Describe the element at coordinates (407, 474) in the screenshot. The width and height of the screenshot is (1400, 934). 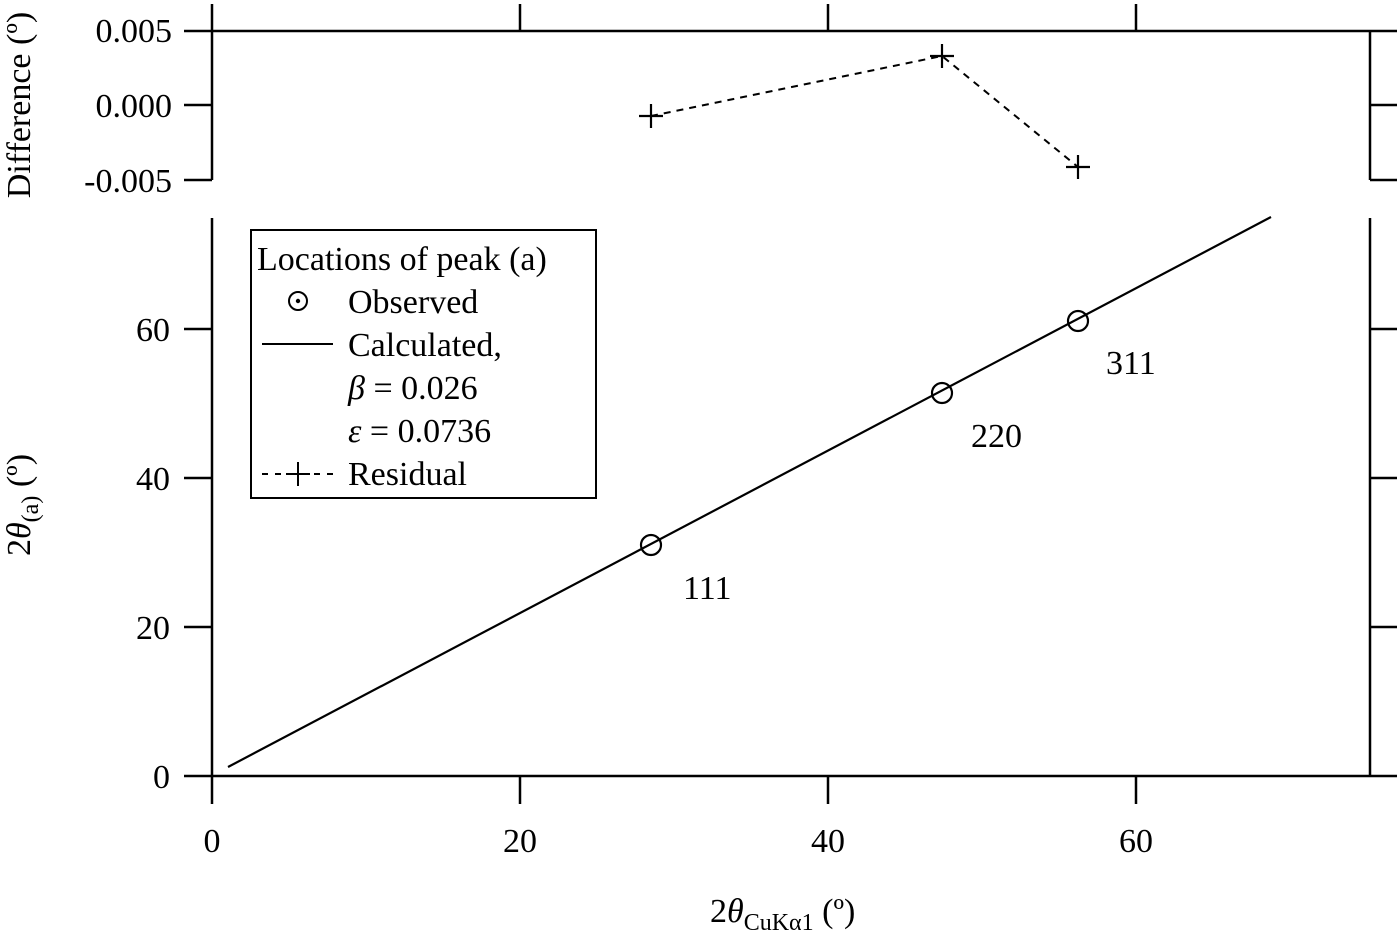
I see `legend-residual-label: Residual` at that location.